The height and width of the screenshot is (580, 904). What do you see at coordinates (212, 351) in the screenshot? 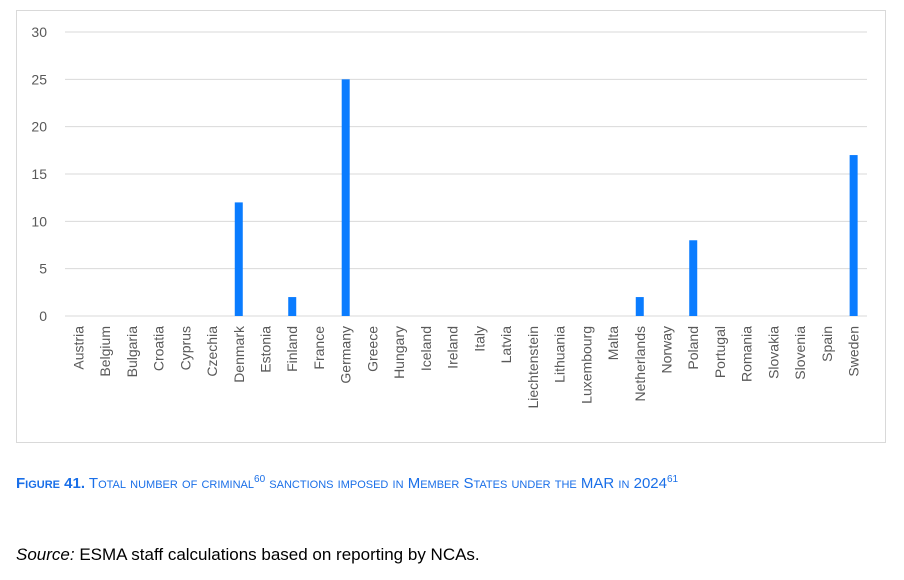
I see `x-tick-label: Czechia` at bounding box center [212, 351].